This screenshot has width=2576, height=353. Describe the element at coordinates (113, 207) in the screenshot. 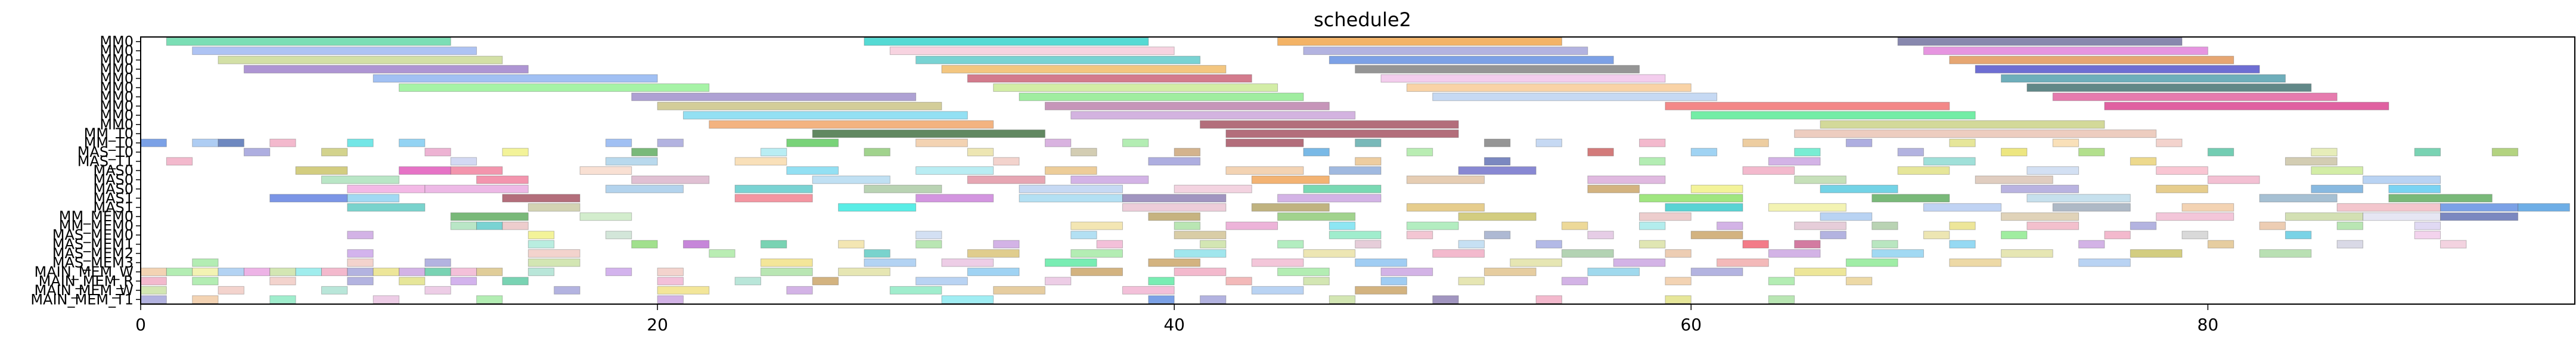

I see `y-tick-label: MAS1` at that location.